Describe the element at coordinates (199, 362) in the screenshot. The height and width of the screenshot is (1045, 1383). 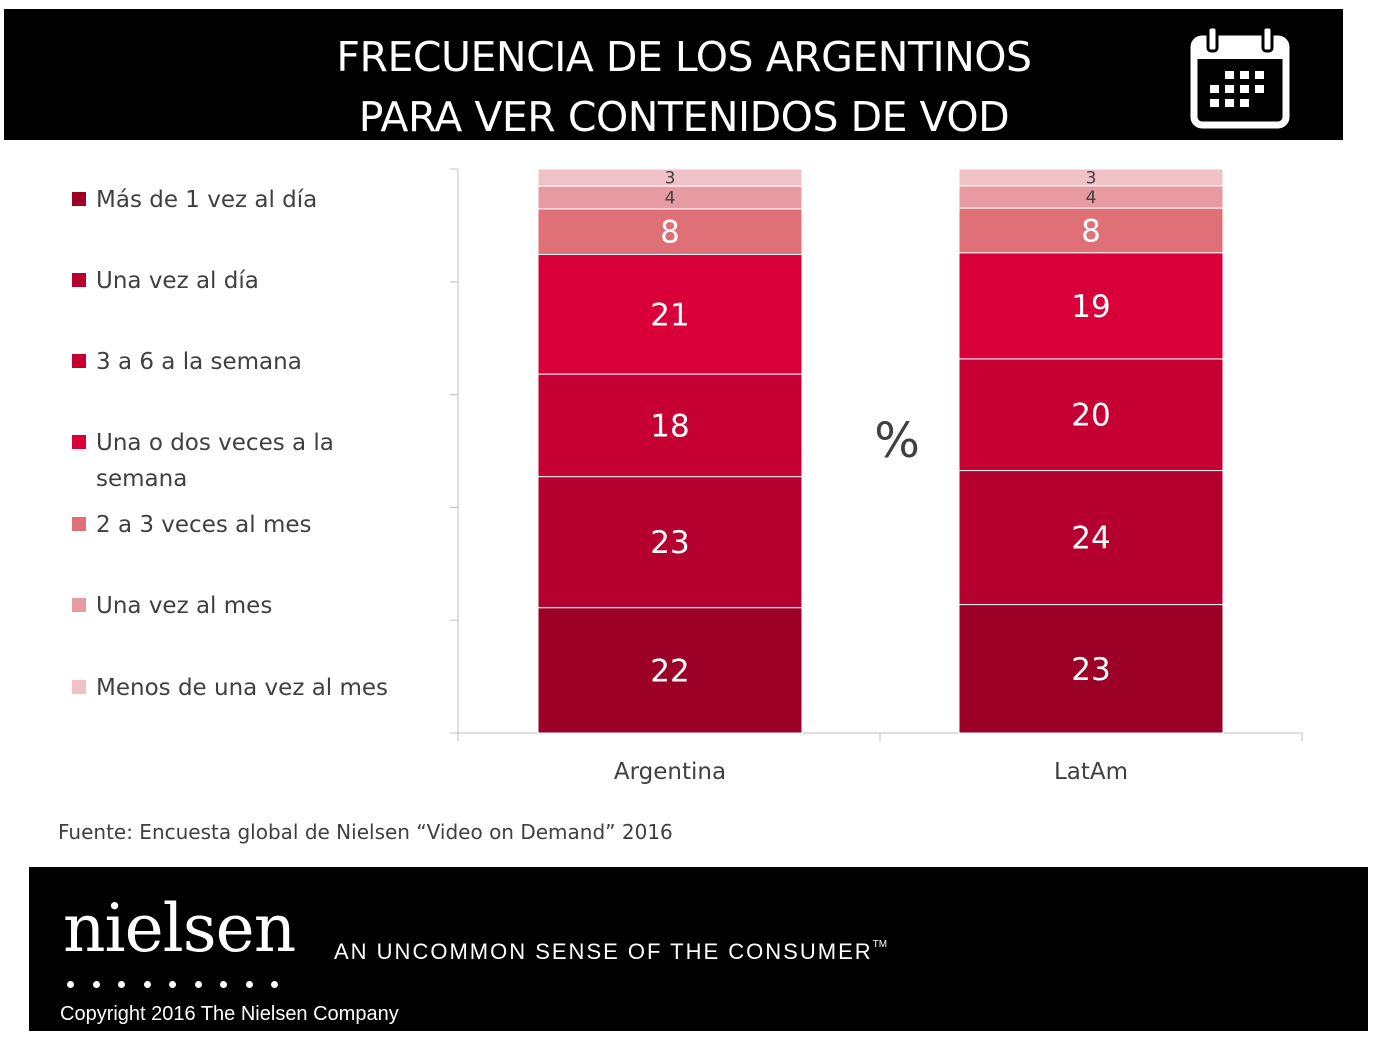
I see `legend-label: 3 a 6 a la semana` at that location.